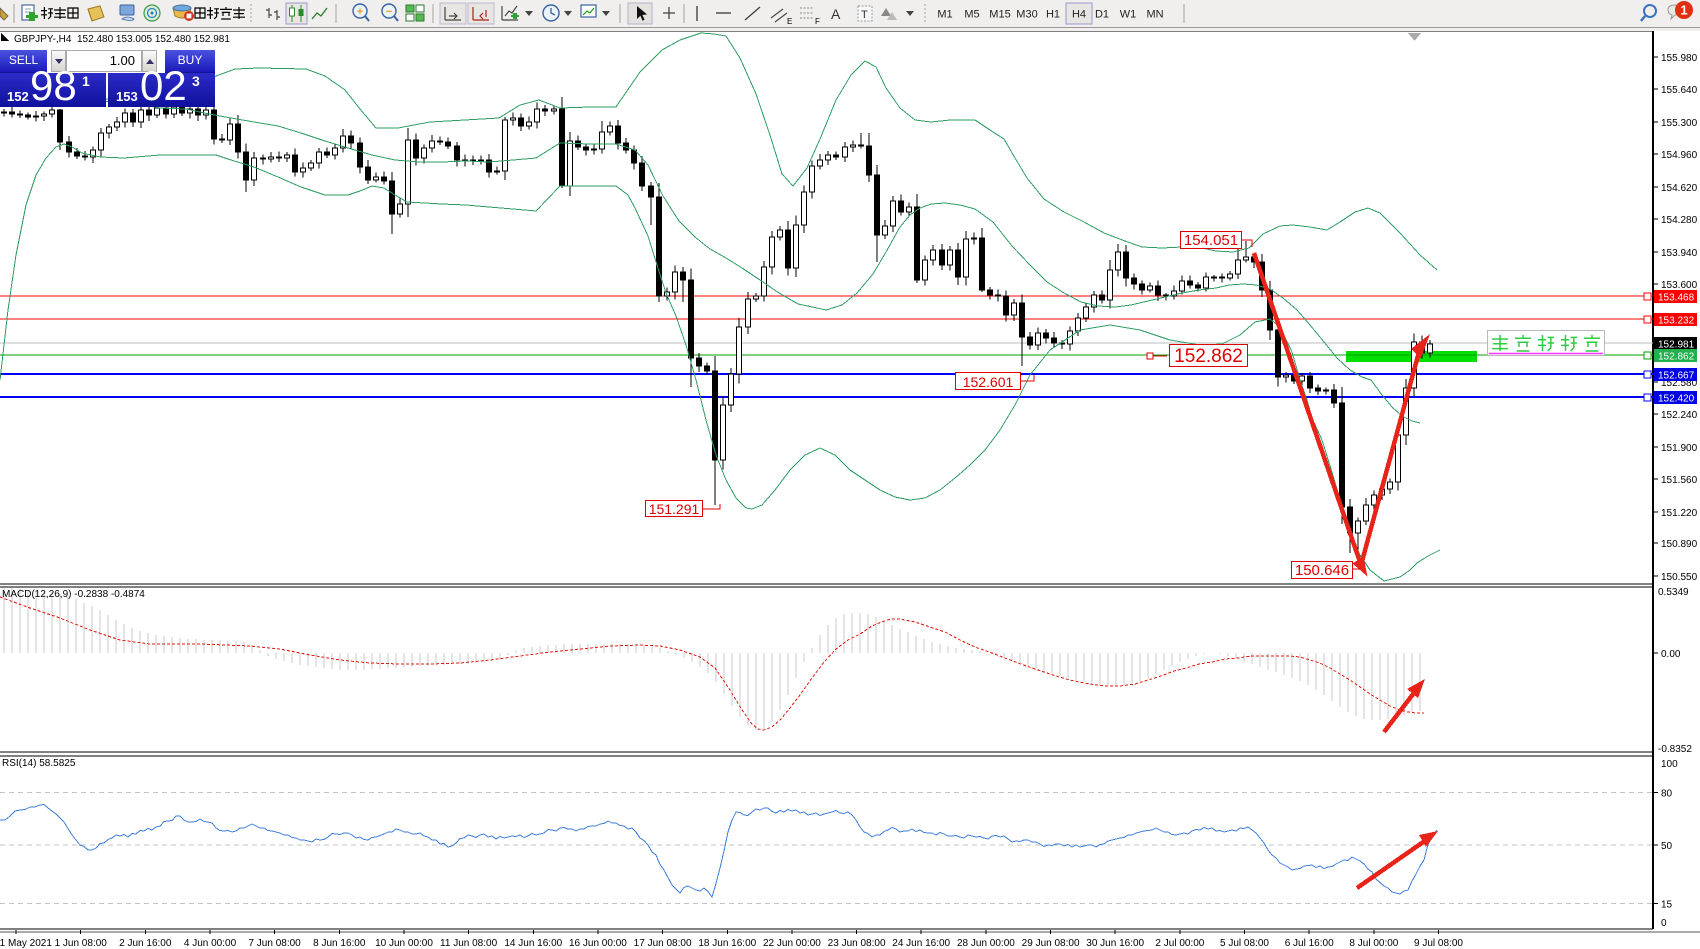 This screenshot has height=949, width=1700. What do you see at coordinates (1679, 544) in the screenshot?
I see `svg-text: 150.890` at bounding box center [1679, 544].